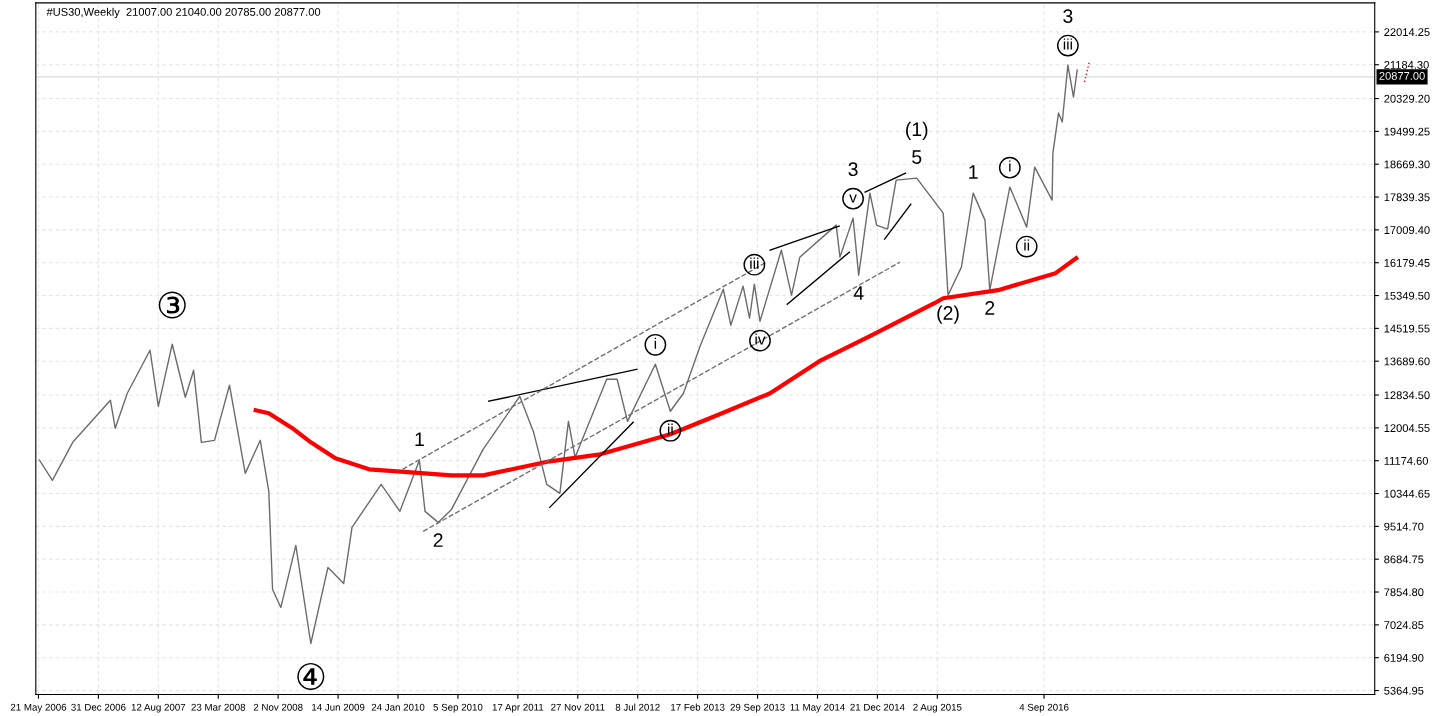 The width and height of the screenshot is (1432, 716). I want to click on y-tick-label: 17839.35, so click(1407, 197).